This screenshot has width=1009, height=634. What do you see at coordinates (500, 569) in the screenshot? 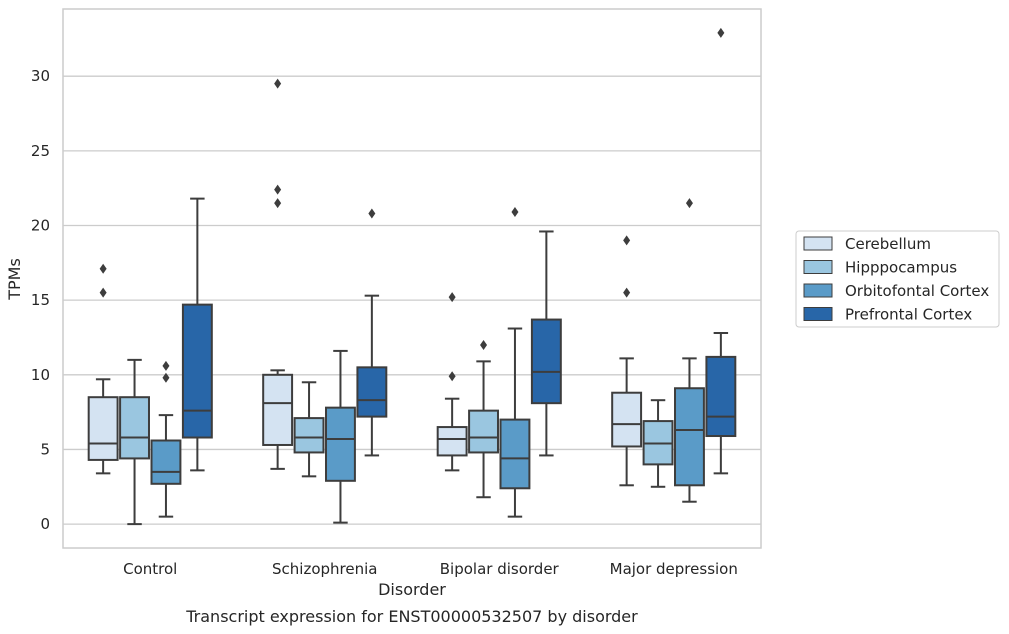
I see `x-tick-label: Bipolar disorder` at bounding box center [500, 569].